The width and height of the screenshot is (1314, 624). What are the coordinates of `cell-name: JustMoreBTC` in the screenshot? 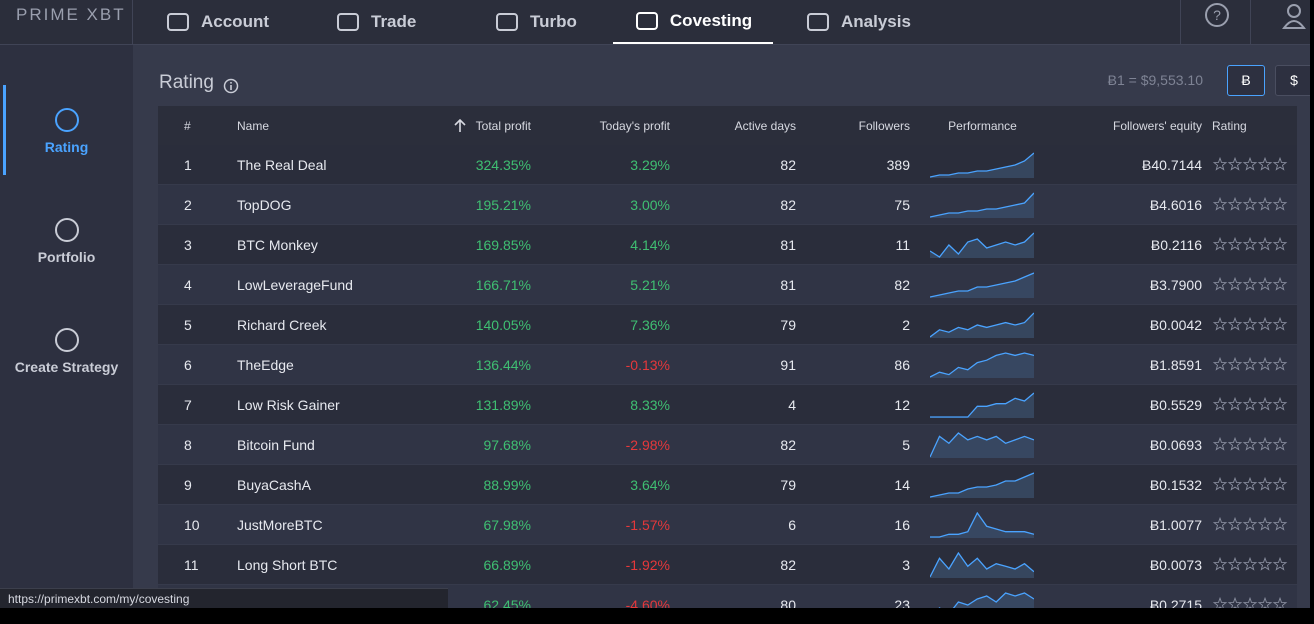 It's located at (280, 525).